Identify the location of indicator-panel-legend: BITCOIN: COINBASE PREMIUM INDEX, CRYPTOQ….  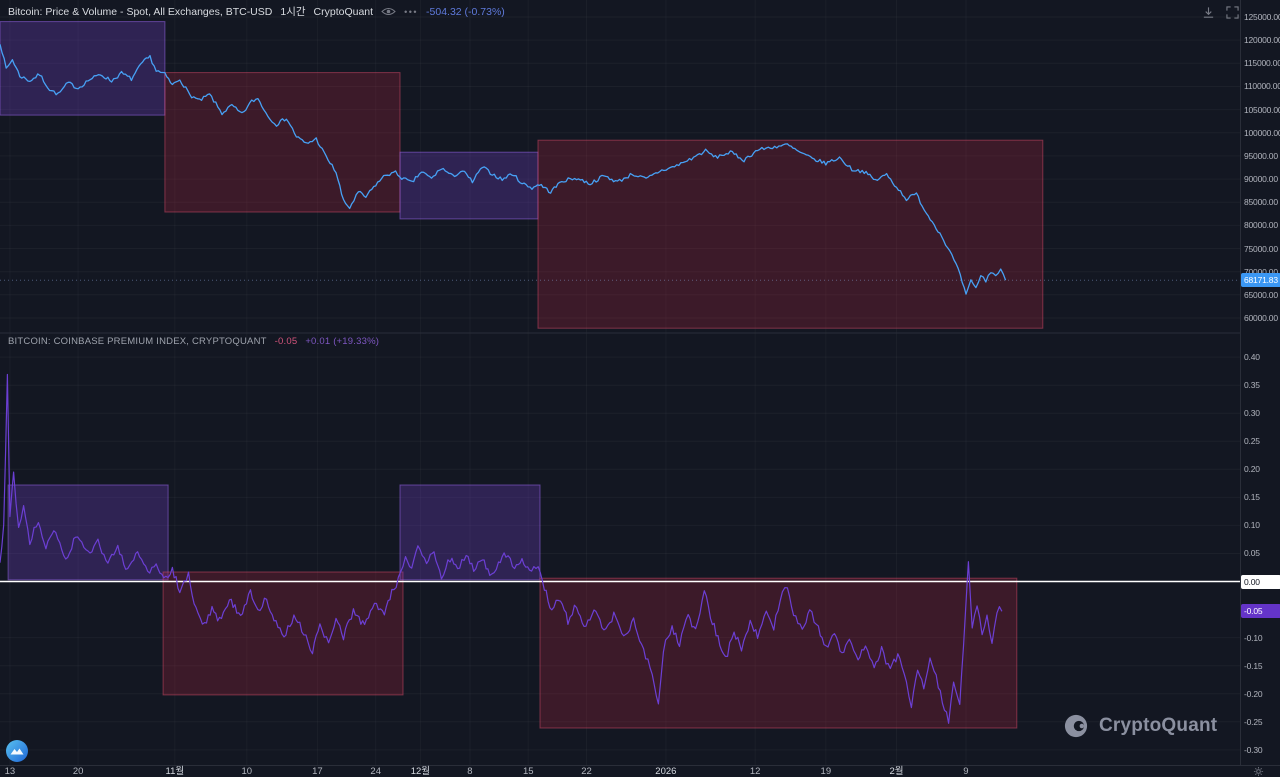
(193, 341).